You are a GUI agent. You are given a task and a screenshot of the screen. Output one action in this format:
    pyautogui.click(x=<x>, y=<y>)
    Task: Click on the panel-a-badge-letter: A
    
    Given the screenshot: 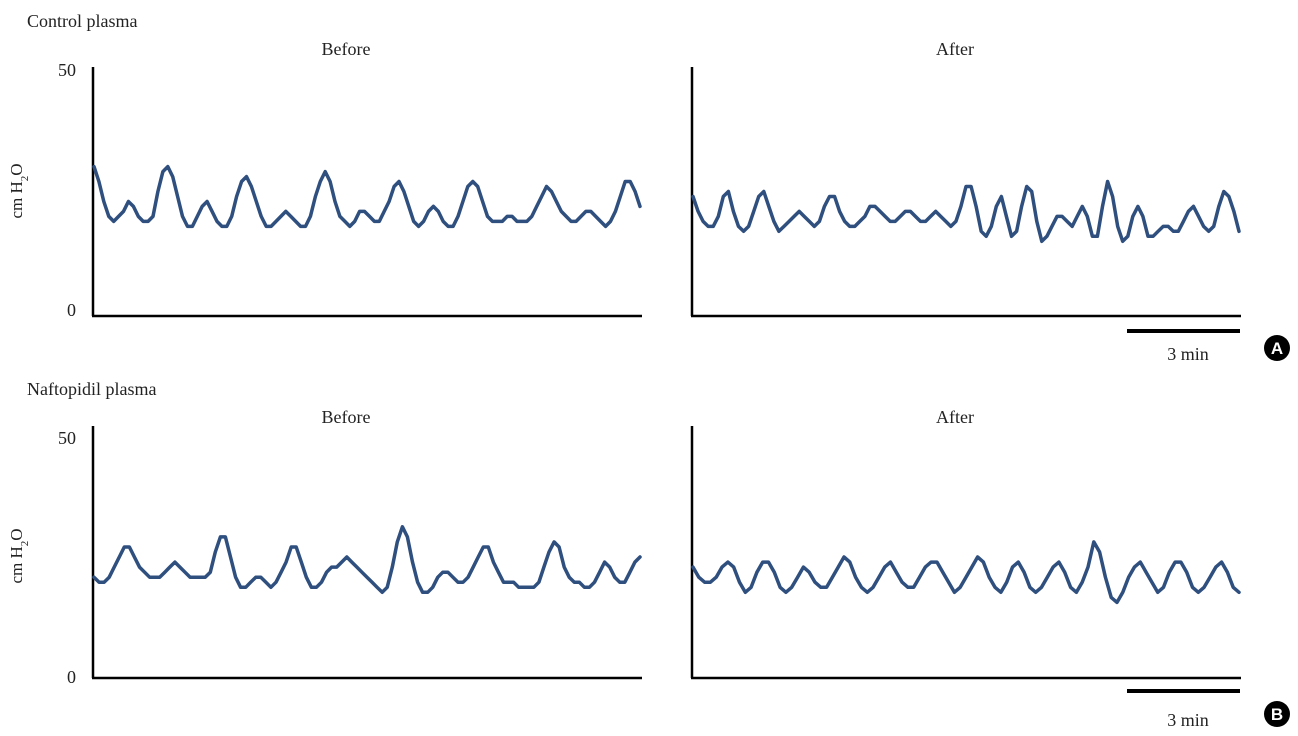 What is the action you would take?
    pyautogui.click(x=1277, y=348)
    